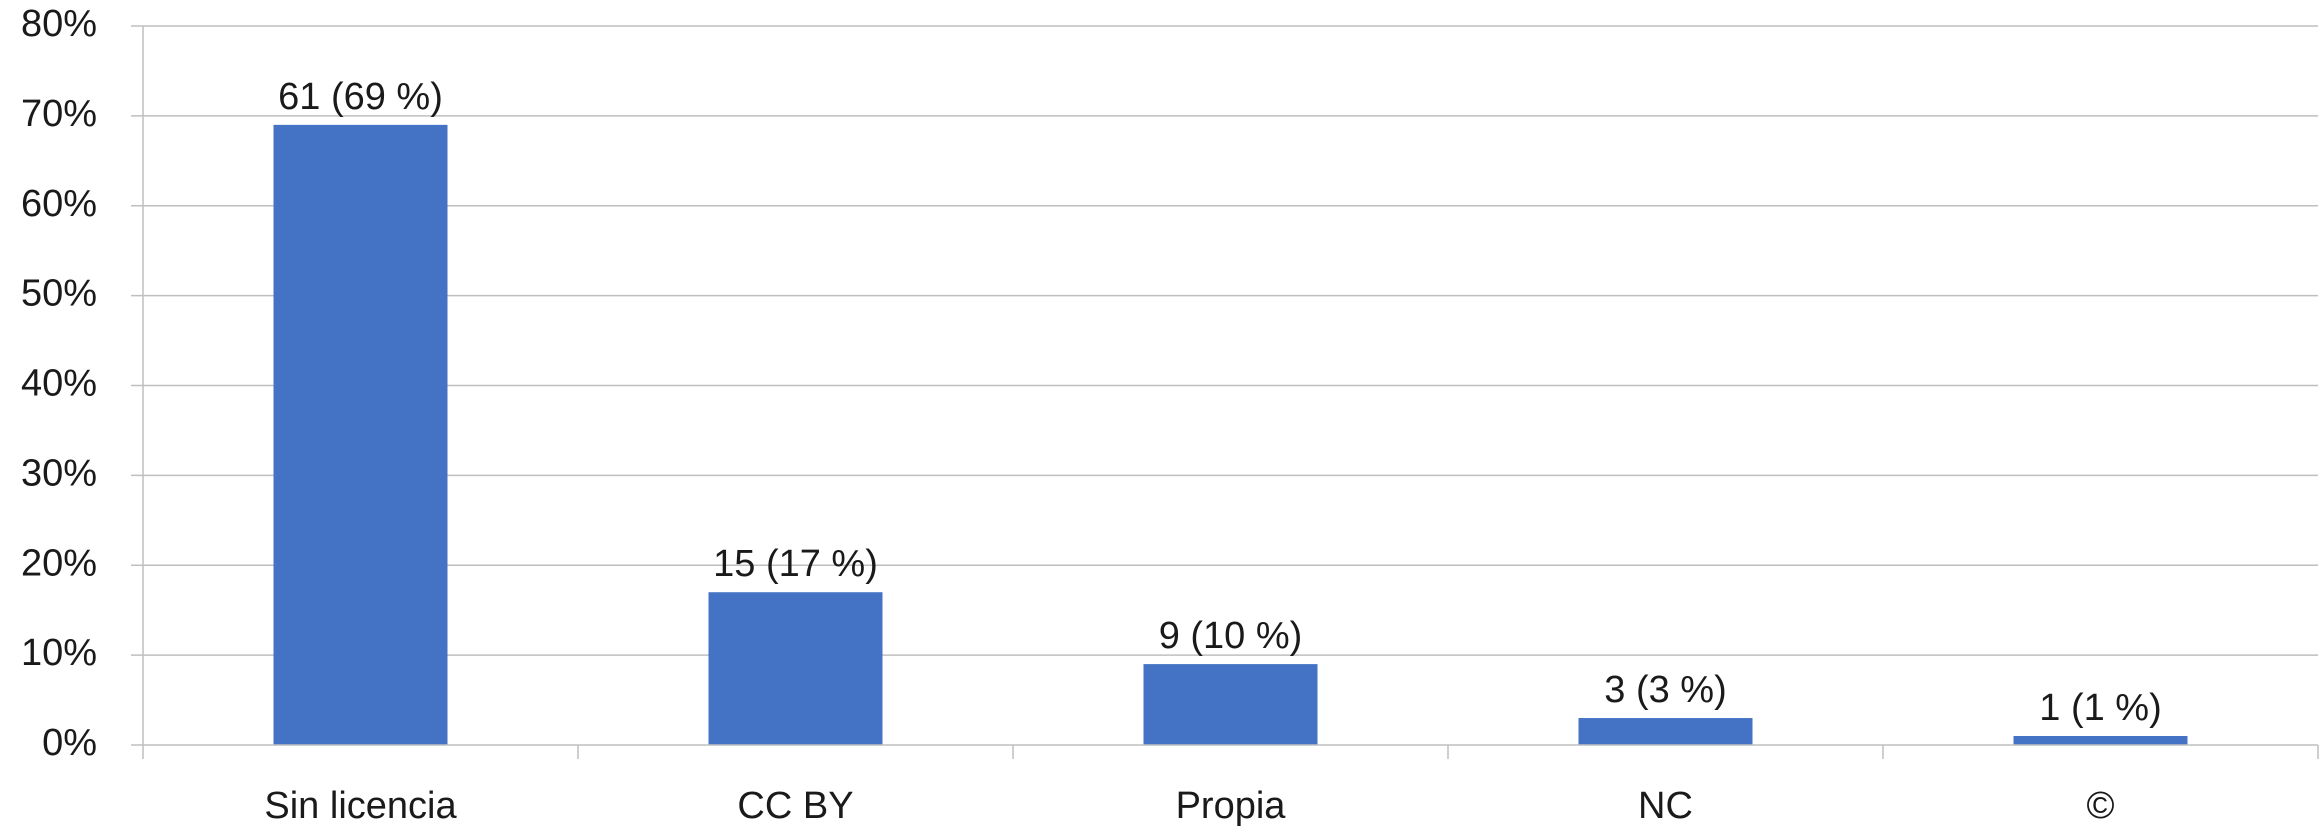 The width and height of the screenshot is (2323, 830). I want to click on x-tick-label: CC BY, so click(795, 806).